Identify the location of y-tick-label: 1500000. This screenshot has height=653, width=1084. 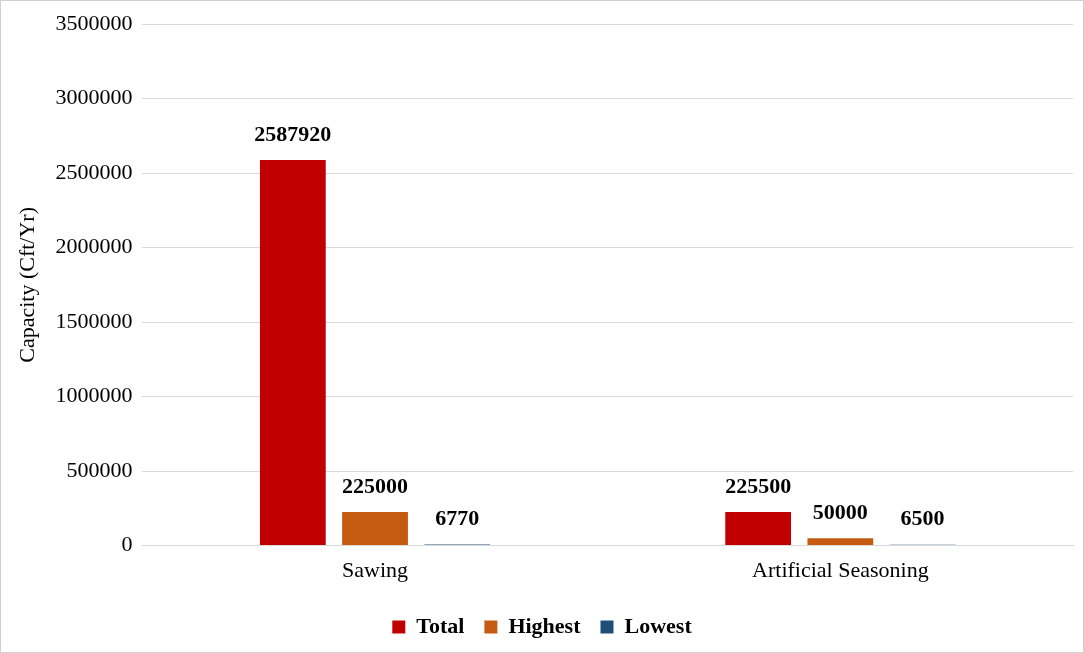
(94, 320).